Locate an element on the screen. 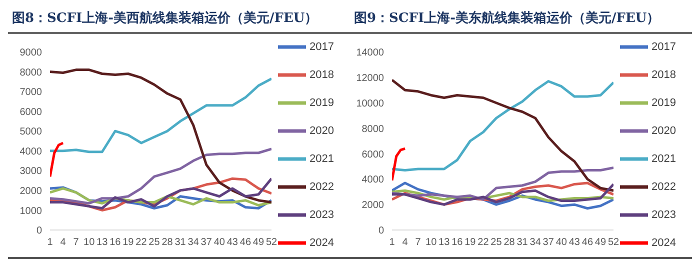 Image resolution: width=700 pixels, height=265 pixels. y-tick-label: 14000 is located at coordinates (370, 53).